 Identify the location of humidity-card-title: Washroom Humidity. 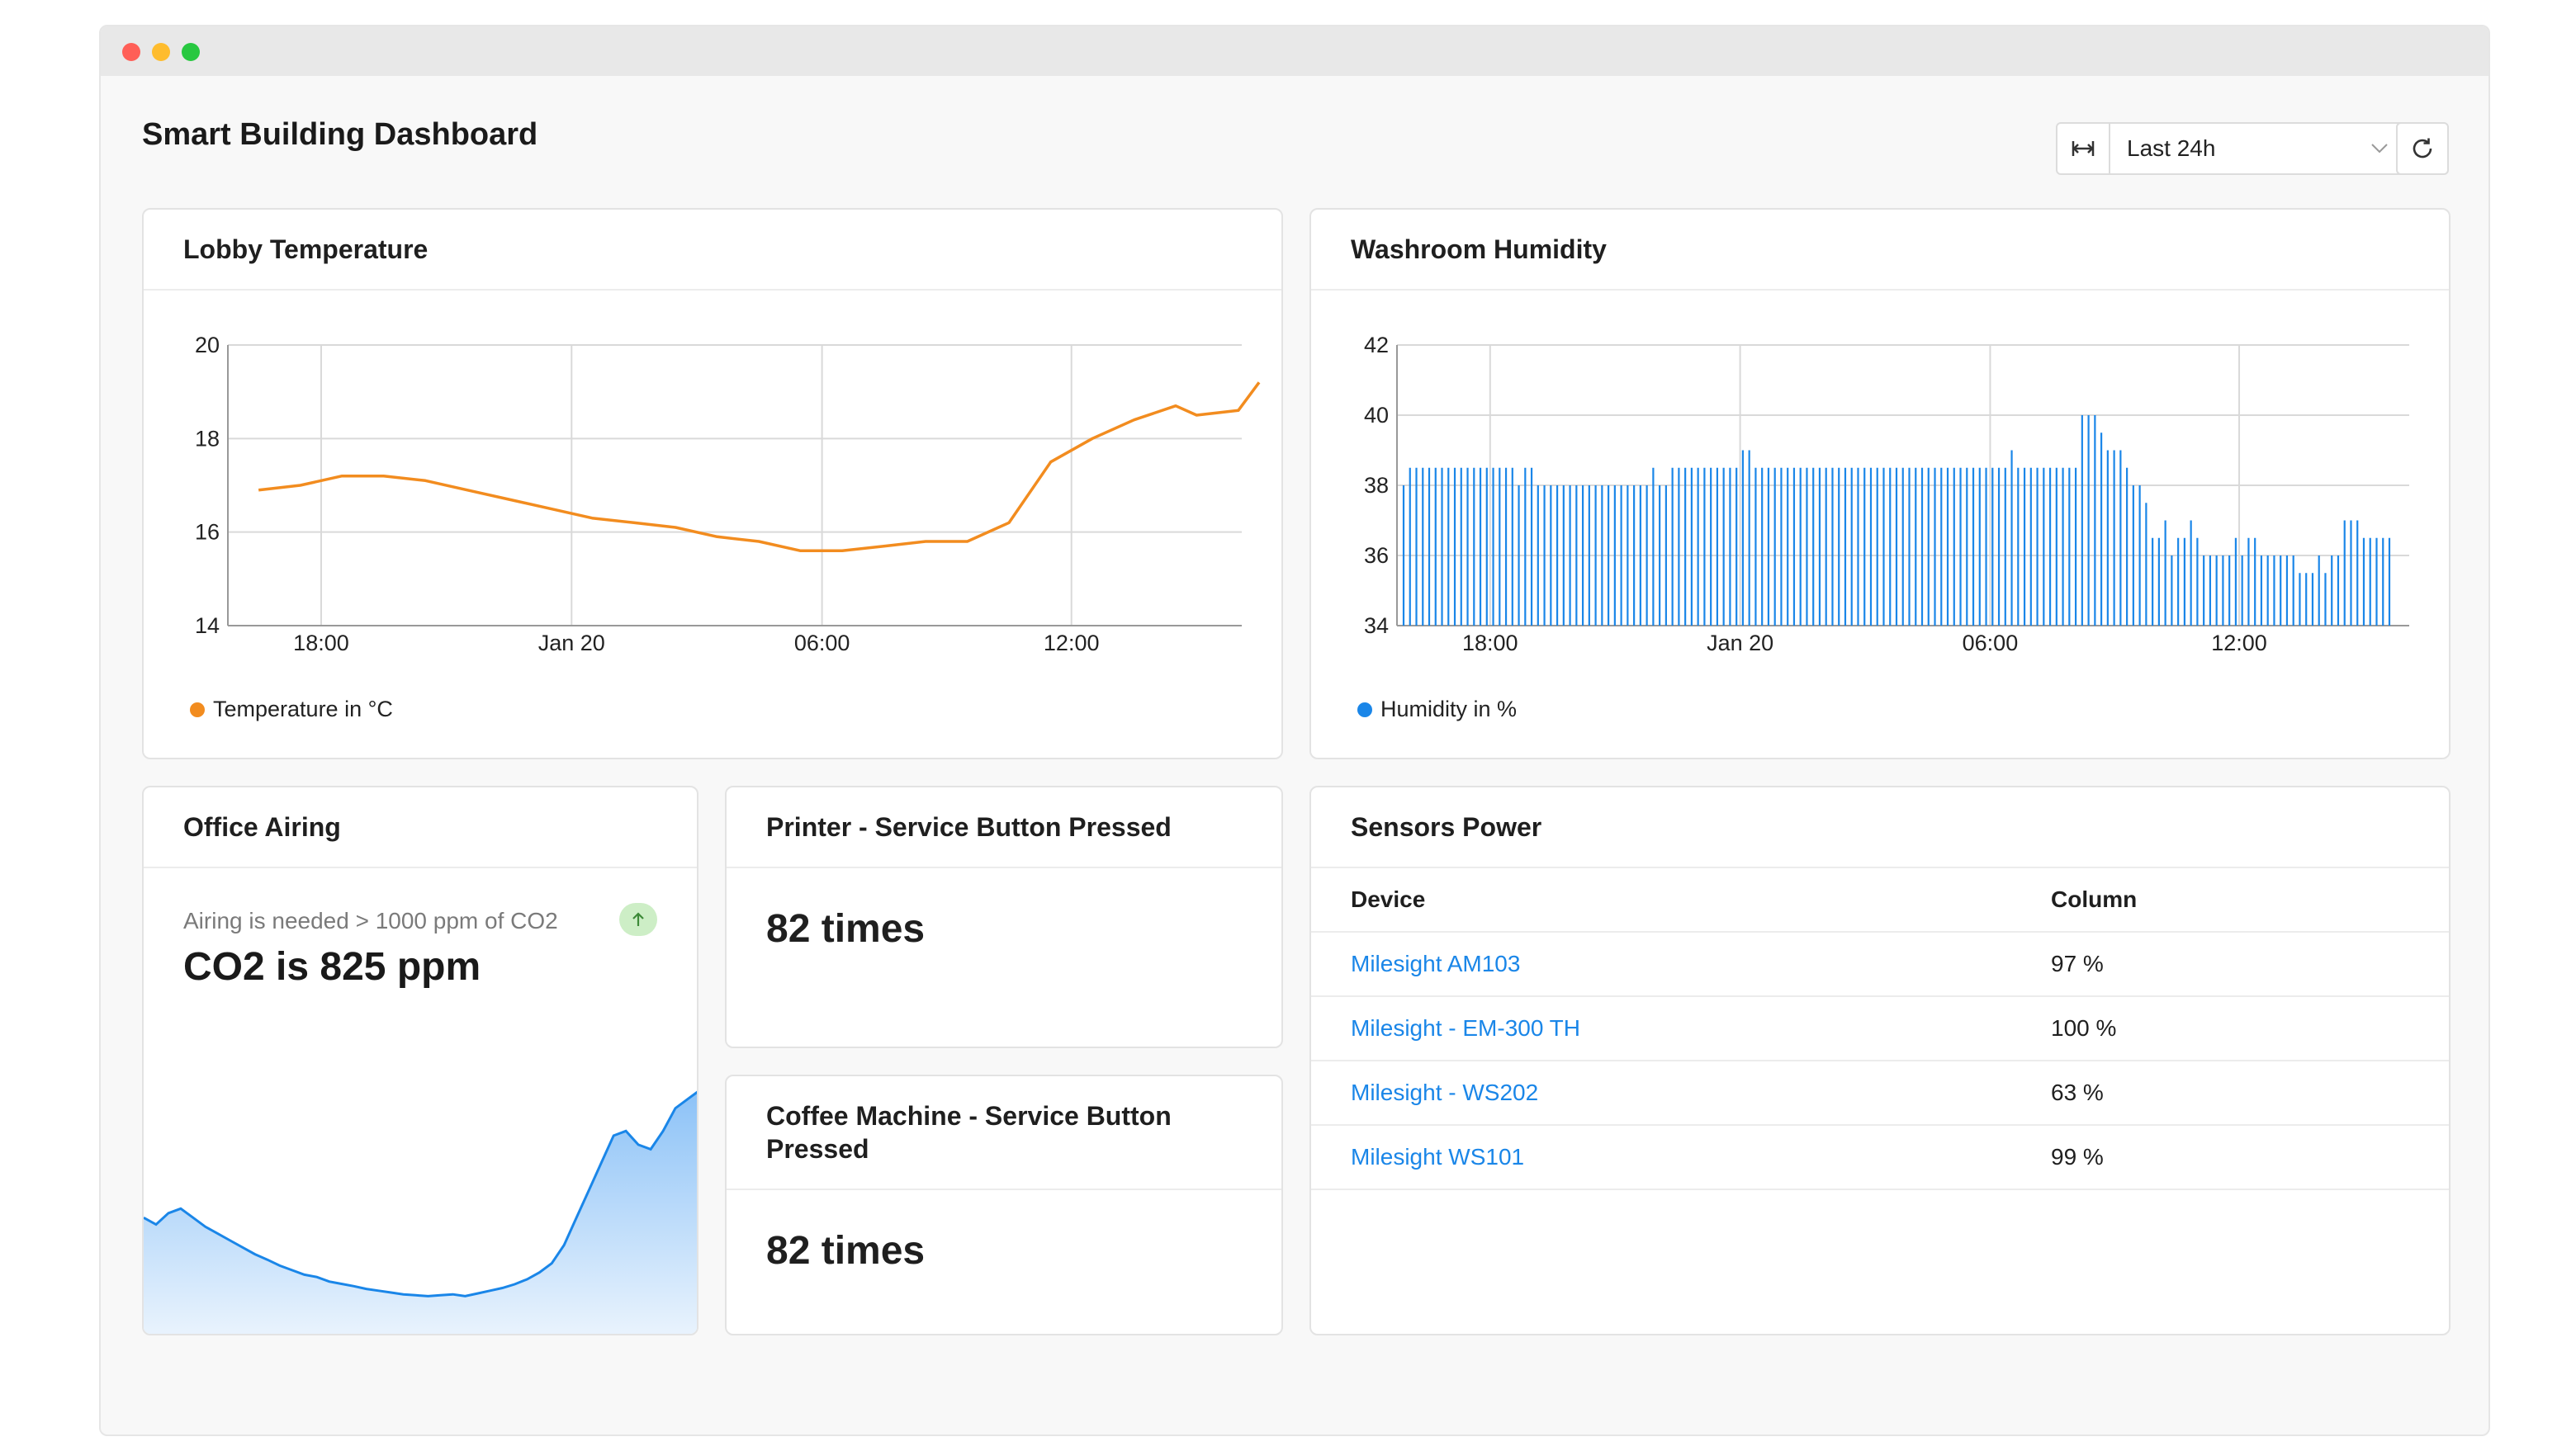
(1880, 250).